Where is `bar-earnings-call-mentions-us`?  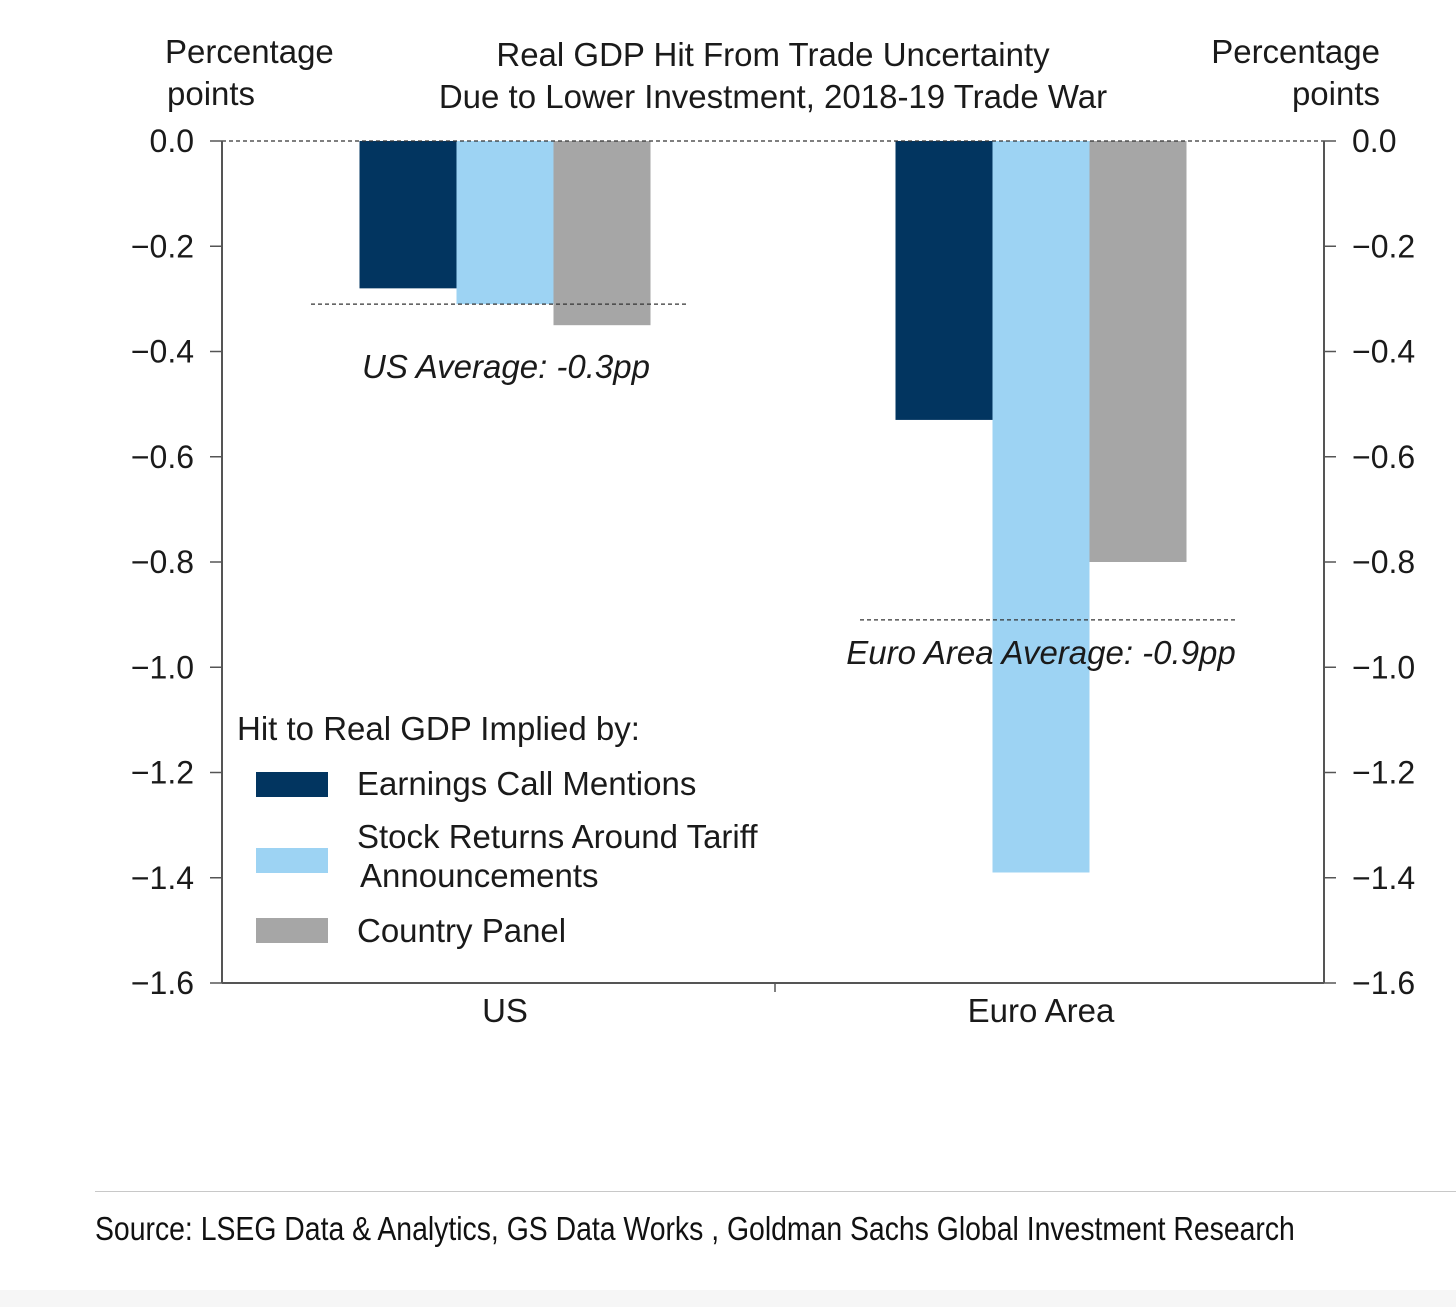
bar-earnings-call-mentions-us is located at coordinates (408, 215).